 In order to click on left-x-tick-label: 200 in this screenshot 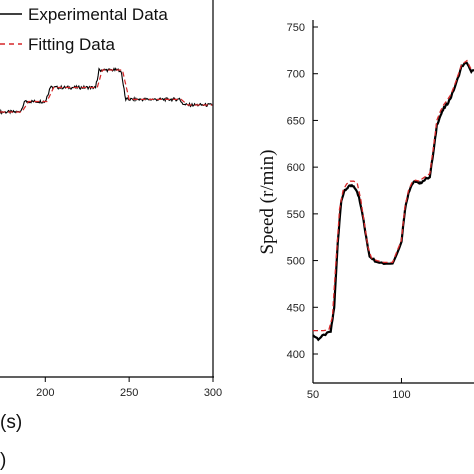, I will do `click(45, 393)`.